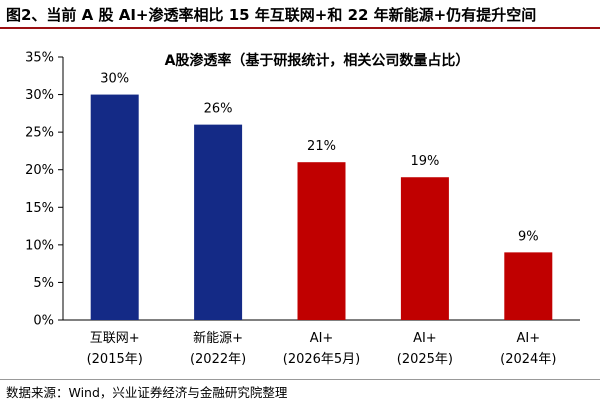  What do you see at coordinates (218, 109) in the screenshot?
I see `bar-value-label: 26%` at bounding box center [218, 109].